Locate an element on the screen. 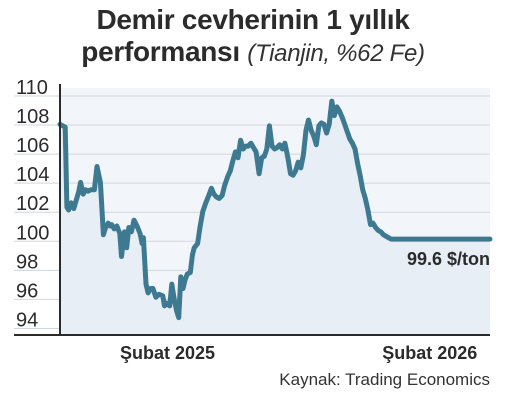 This screenshot has height=400, width=506. x-tick-label: Şubat 2025 is located at coordinates (167, 353).